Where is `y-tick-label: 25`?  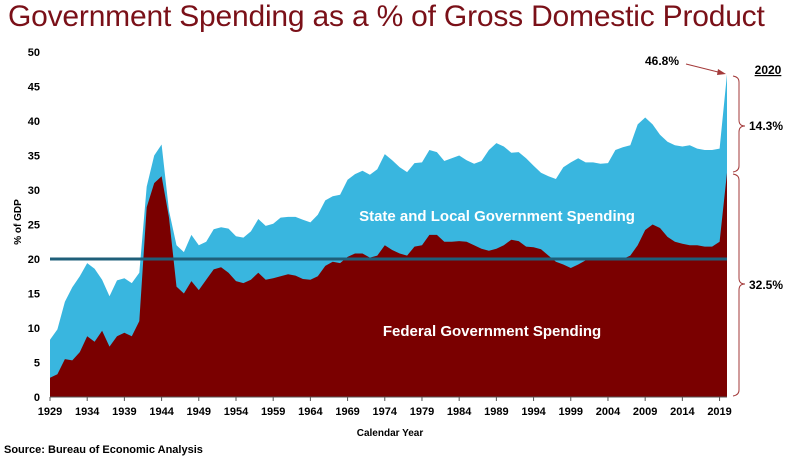 y-tick-label: 25 is located at coordinates (34, 226).